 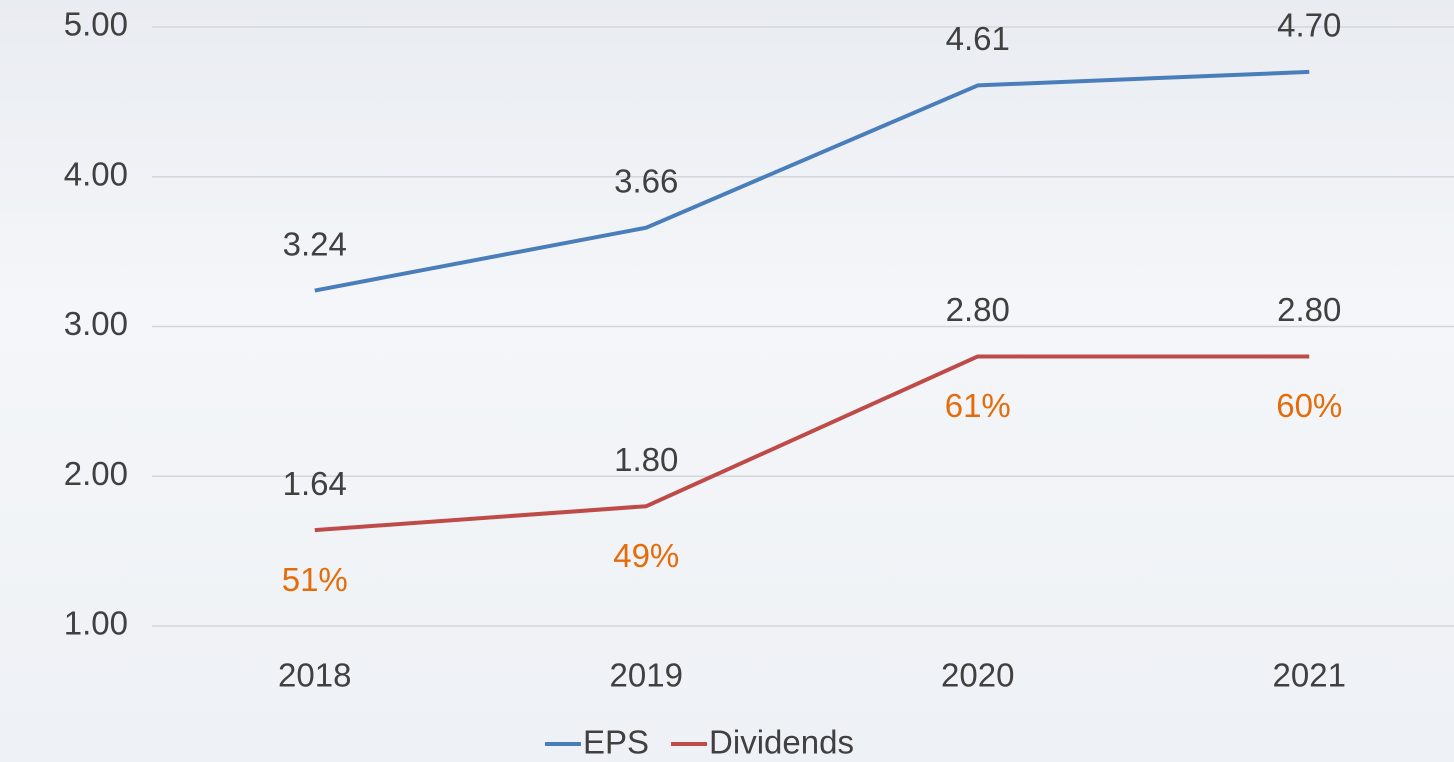 I want to click on y-tick-label: 3.00, so click(x=96, y=323).